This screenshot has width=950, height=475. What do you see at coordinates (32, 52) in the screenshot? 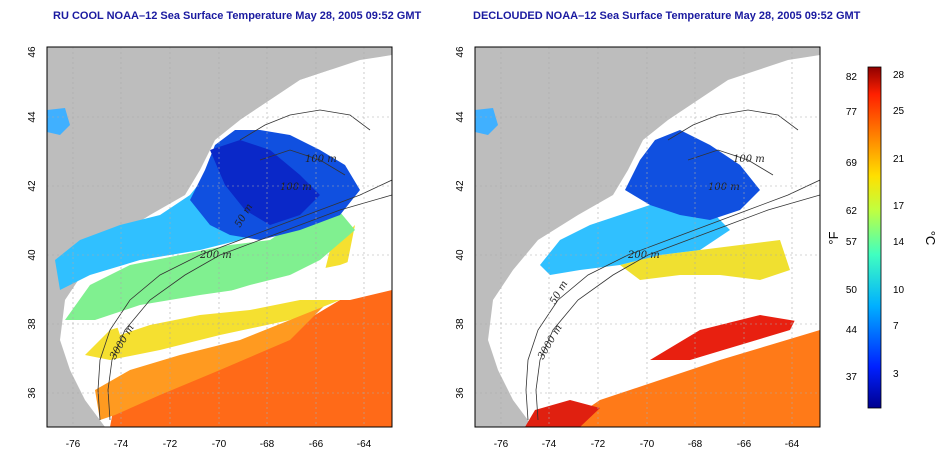
I see `left-lat-46: 46` at bounding box center [32, 52].